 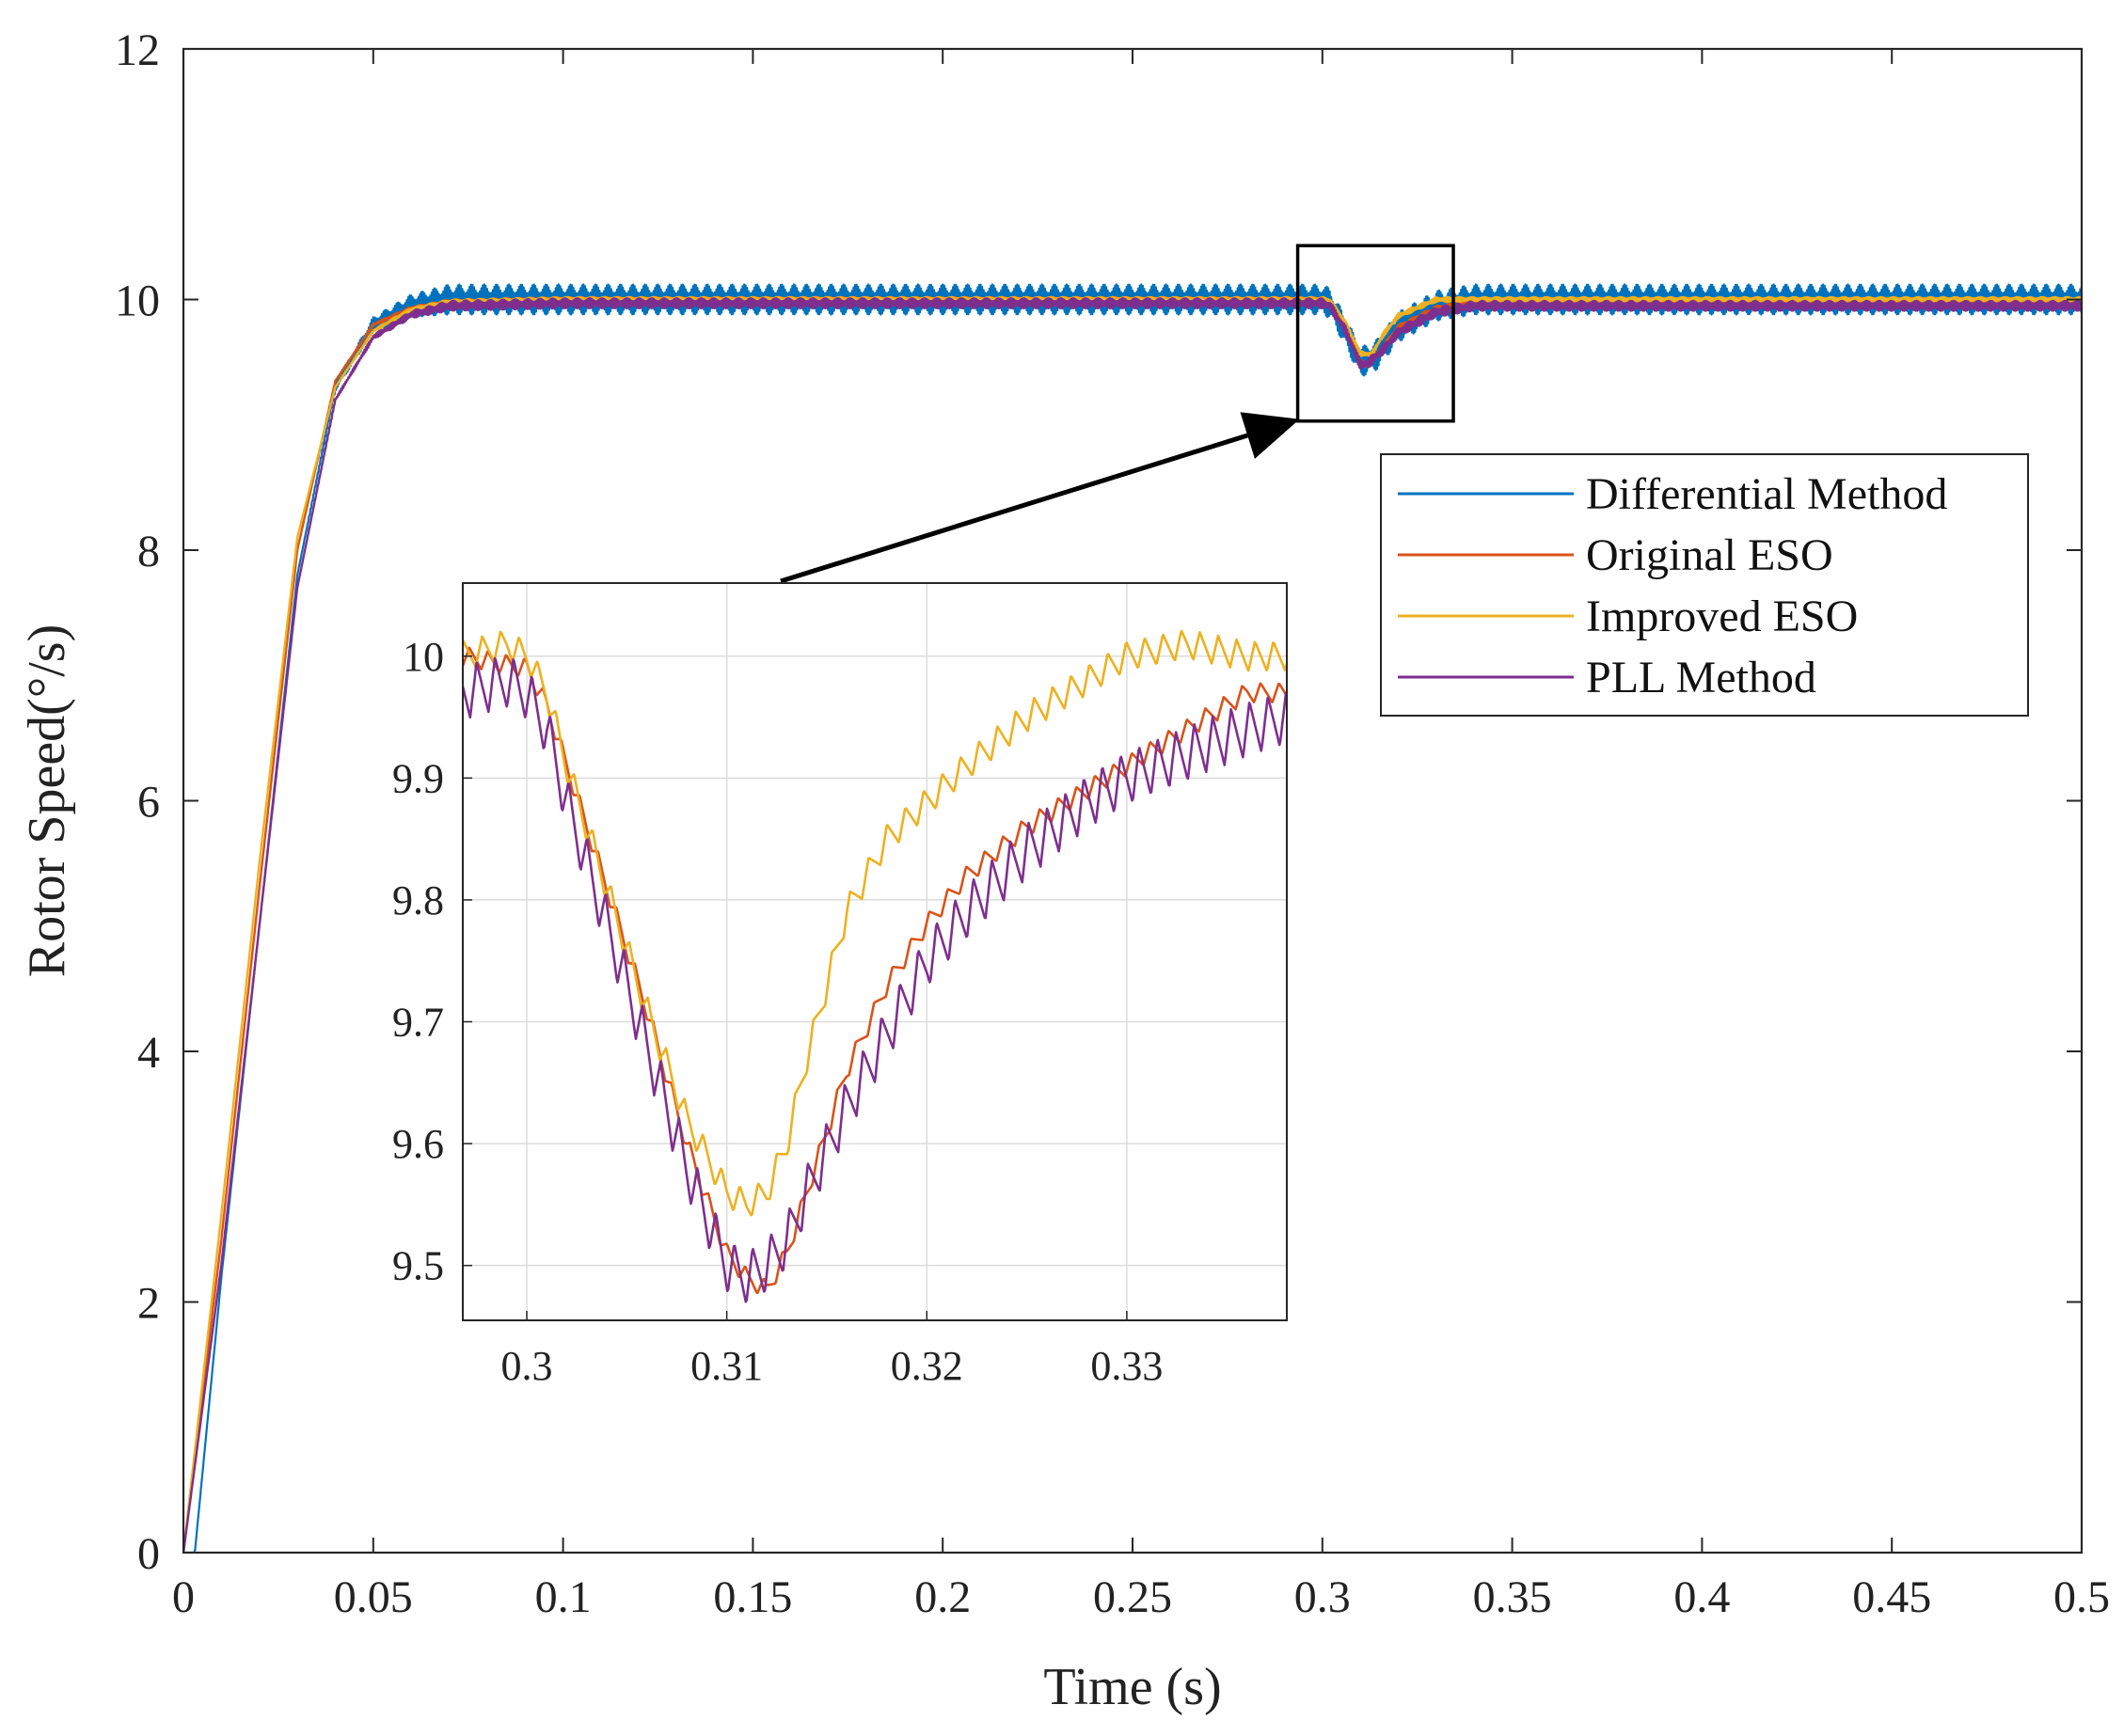 What do you see at coordinates (727, 1366) in the screenshot?
I see `inset-x-tick-label: 0.31` at bounding box center [727, 1366].